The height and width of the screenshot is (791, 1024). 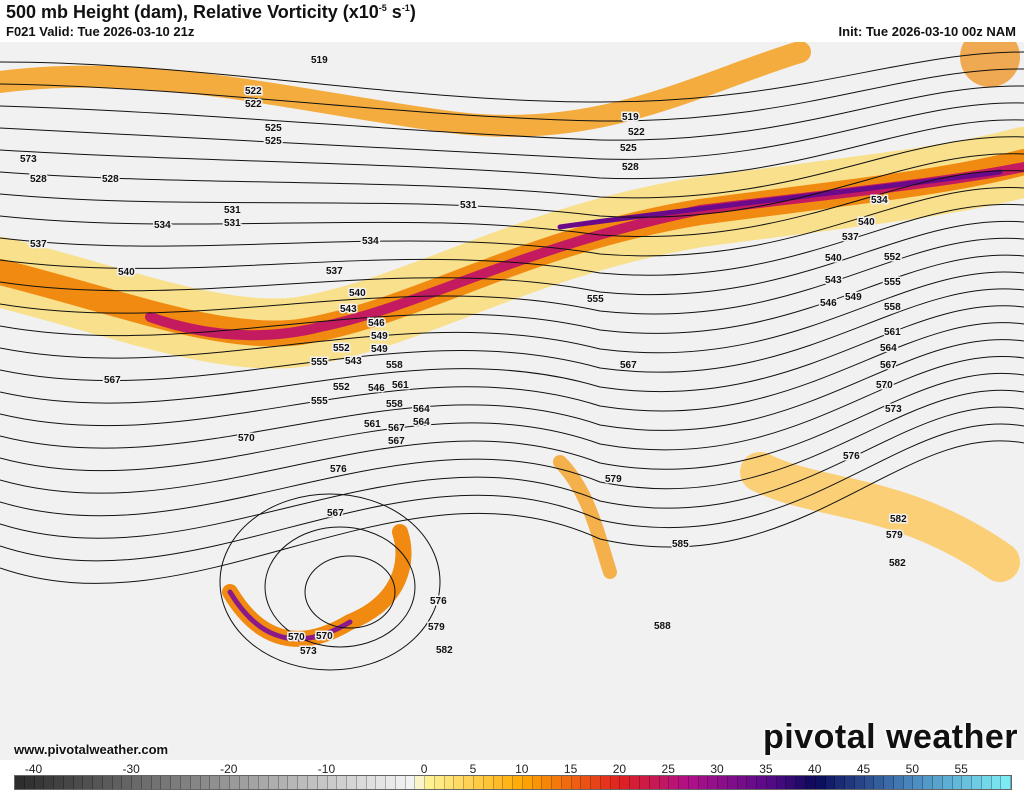 What do you see at coordinates (38, 179) in the screenshot?
I see `contour-label: 528` at bounding box center [38, 179].